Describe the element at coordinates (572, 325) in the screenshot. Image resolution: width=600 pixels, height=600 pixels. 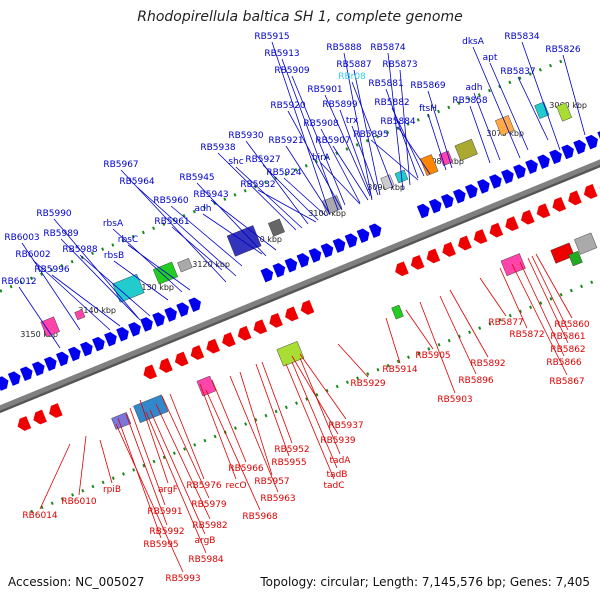
I see `reverse-gene-label: RB5860` at that location.